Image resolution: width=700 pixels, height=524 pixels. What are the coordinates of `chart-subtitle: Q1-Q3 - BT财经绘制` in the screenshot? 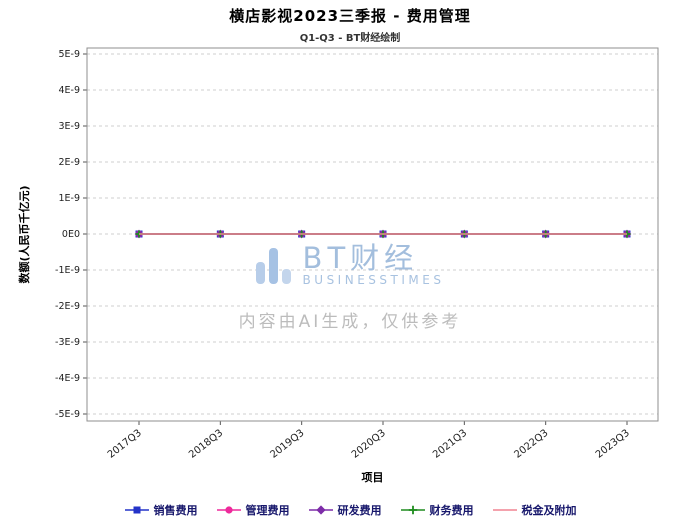 It's located at (350, 38).